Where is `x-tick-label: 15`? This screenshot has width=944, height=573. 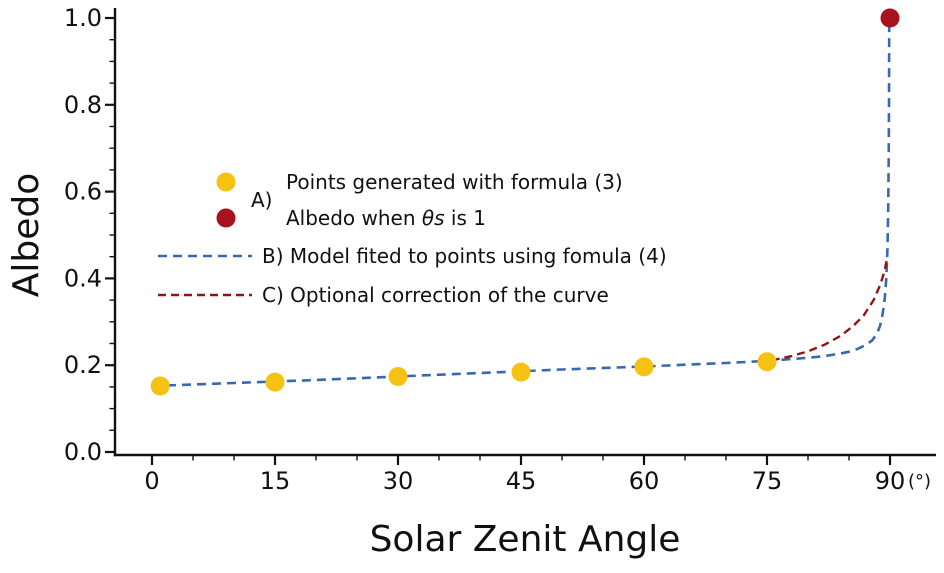
x-tick-label: 15 is located at coordinates (275, 481).